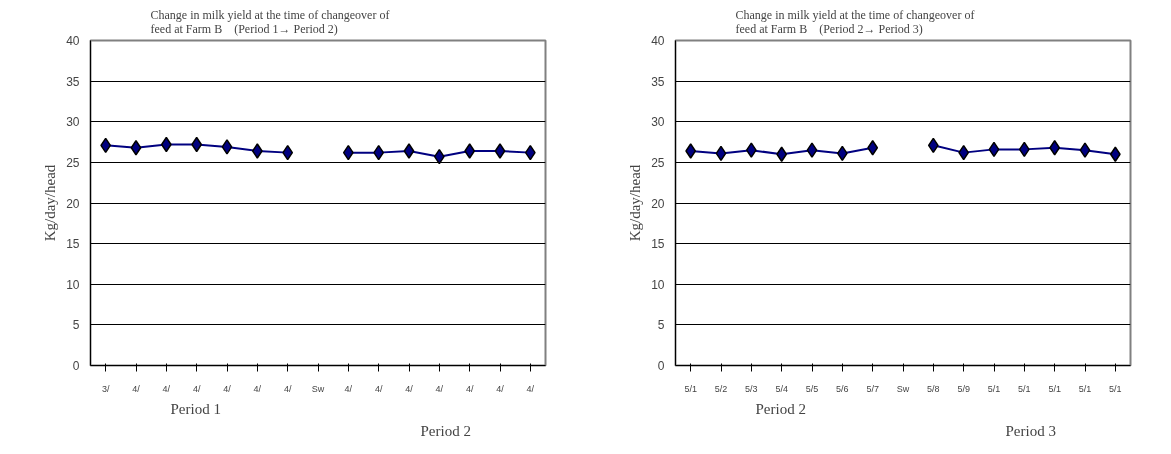 The image size is (1171, 454). Describe the element at coordinates (872, 388) in the screenshot. I see `x-tick-label: 5/7` at that location.